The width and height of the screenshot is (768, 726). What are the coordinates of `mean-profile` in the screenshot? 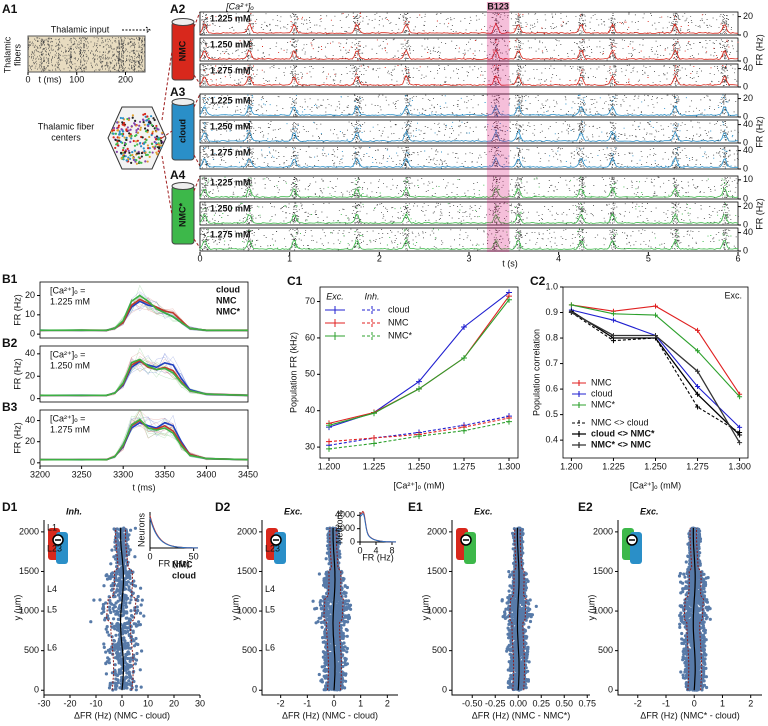 It's located at (122, 609).